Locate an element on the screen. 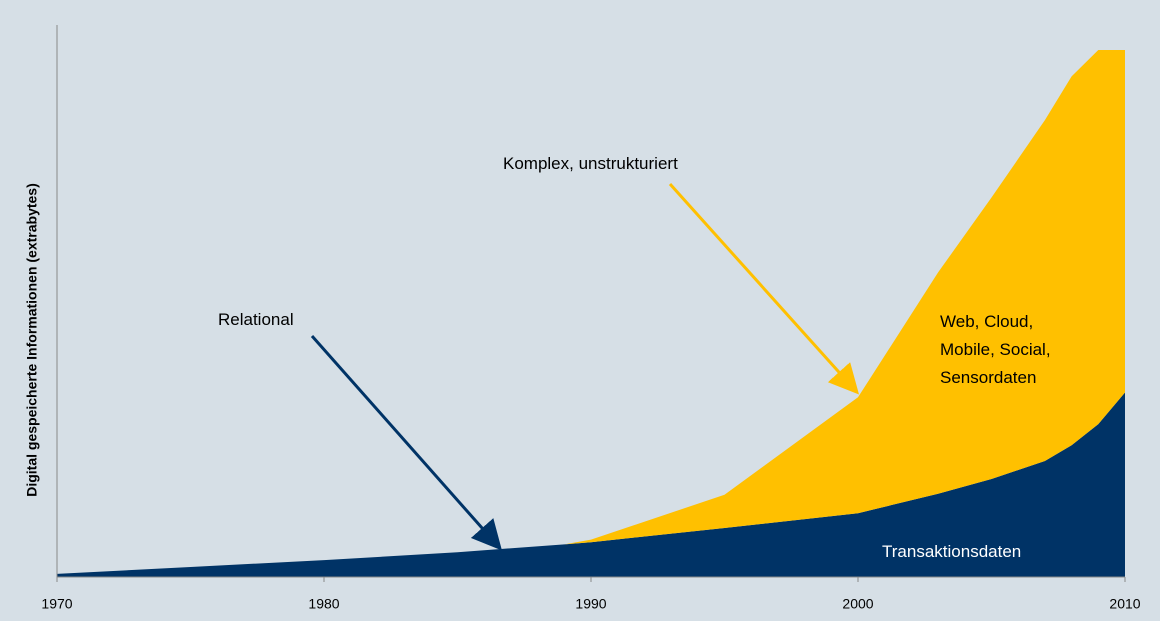 This screenshot has width=1160, height=621. x-tick-label: 2010 is located at coordinates (1124, 604).